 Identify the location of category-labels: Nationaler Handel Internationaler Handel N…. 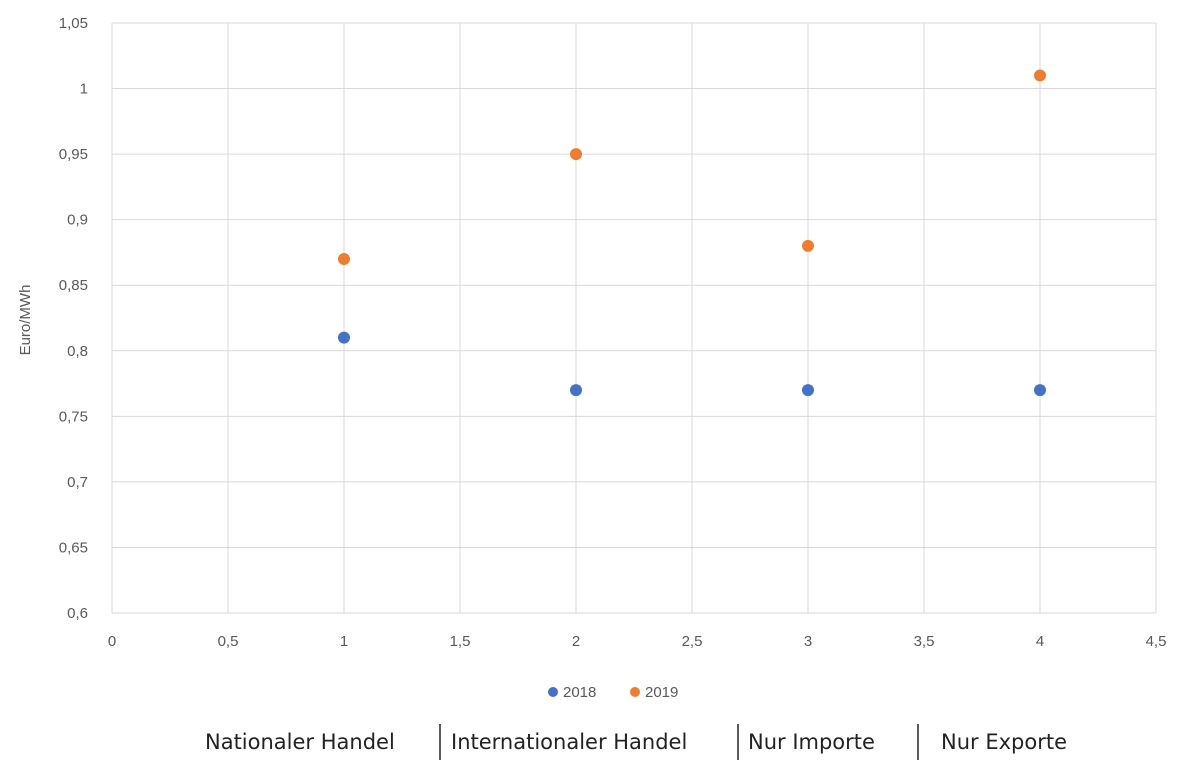
(636, 742).